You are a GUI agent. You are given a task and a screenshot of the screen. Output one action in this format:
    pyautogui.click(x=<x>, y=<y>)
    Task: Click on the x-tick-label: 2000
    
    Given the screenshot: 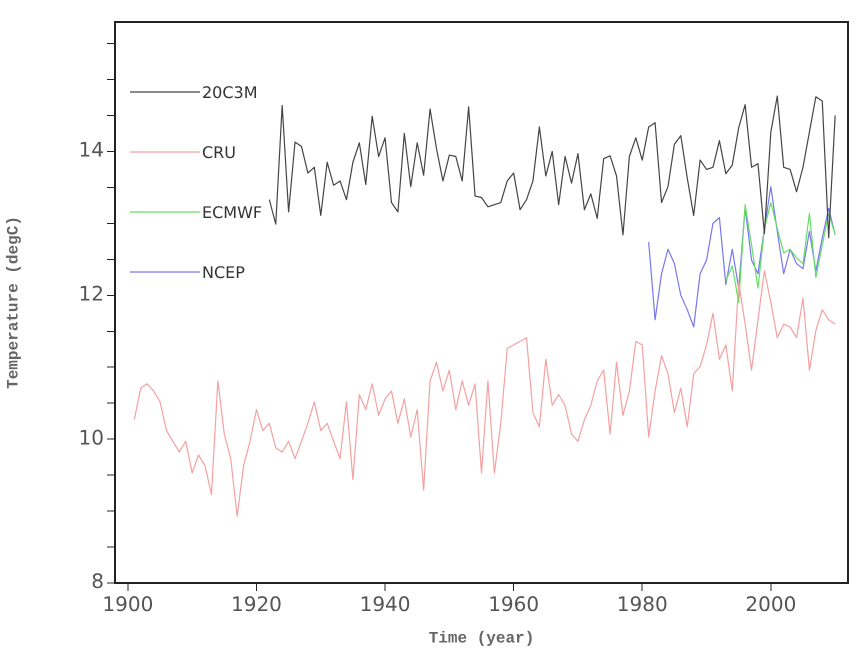 What is the action you would take?
    pyautogui.click(x=770, y=604)
    